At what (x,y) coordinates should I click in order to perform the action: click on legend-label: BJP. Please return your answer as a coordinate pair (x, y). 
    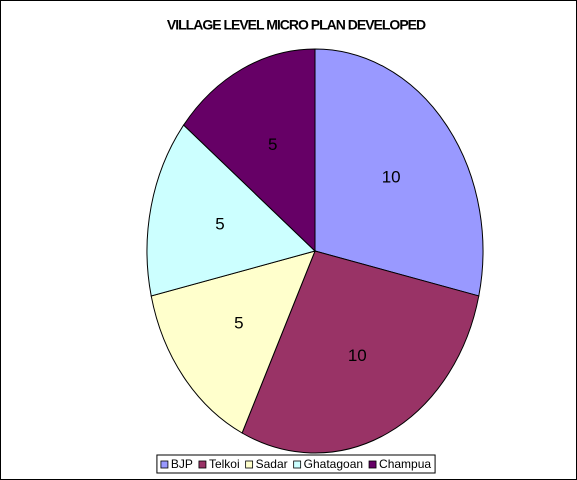
    Looking at the image, I should click on (182, 464).